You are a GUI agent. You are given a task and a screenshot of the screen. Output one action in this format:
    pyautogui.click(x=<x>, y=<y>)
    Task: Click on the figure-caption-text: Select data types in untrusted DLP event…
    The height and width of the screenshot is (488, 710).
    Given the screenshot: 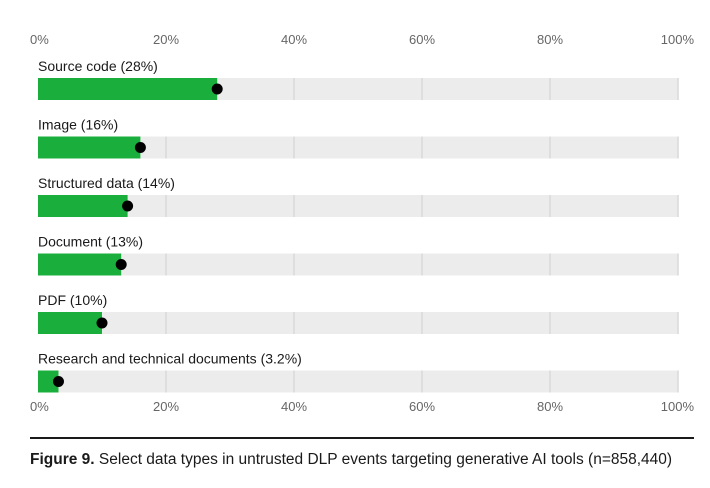 What is the action you would take?
    pyautogui.click(x=385, y=459)
    